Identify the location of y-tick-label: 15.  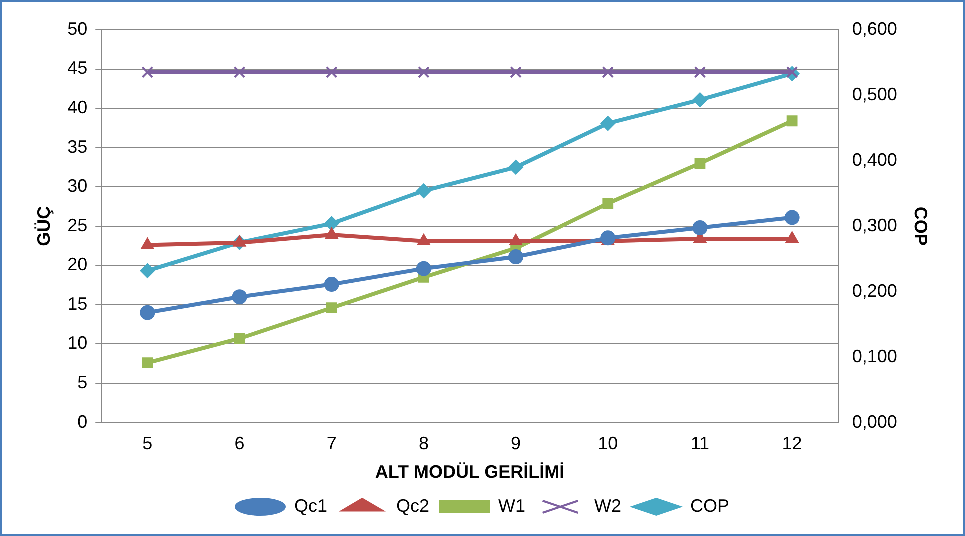
(78, 304).